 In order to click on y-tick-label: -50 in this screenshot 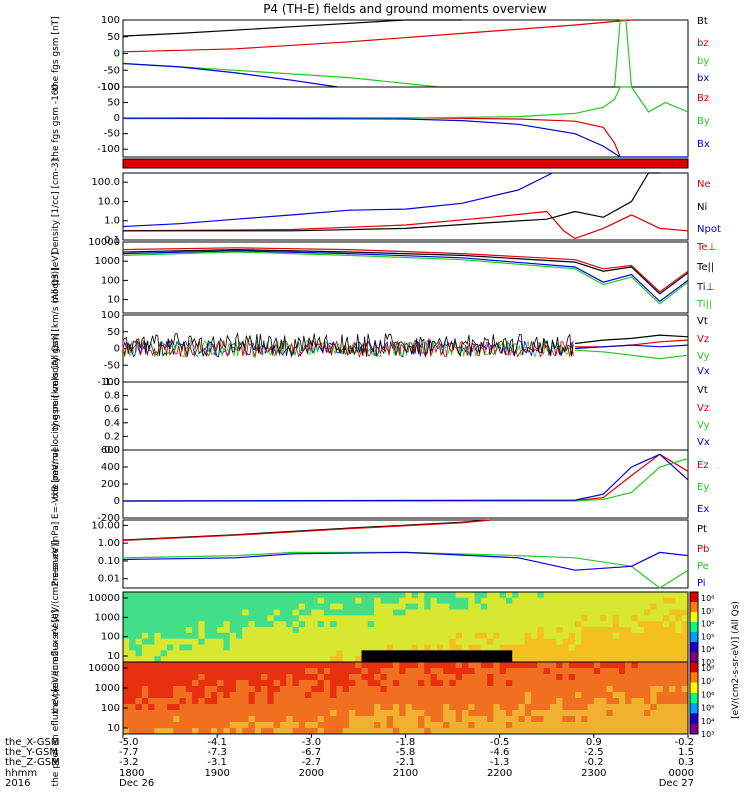, I will do `click(112, 134)`.